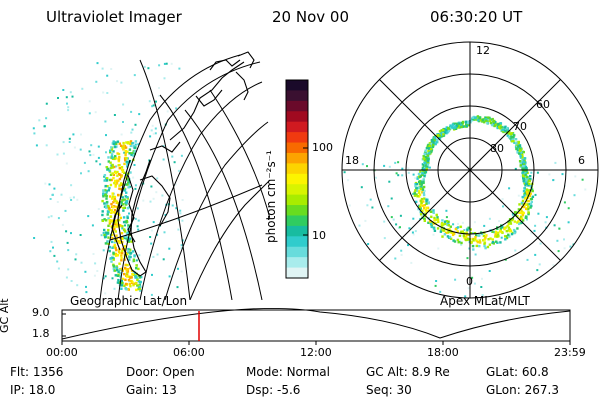 The height and width of the screenshot is (400, 600). What do you see at coordinates (476, 17) in the screenshot?
I see `time-label: 06:30:20 UT` at bounding box center [476, 17].